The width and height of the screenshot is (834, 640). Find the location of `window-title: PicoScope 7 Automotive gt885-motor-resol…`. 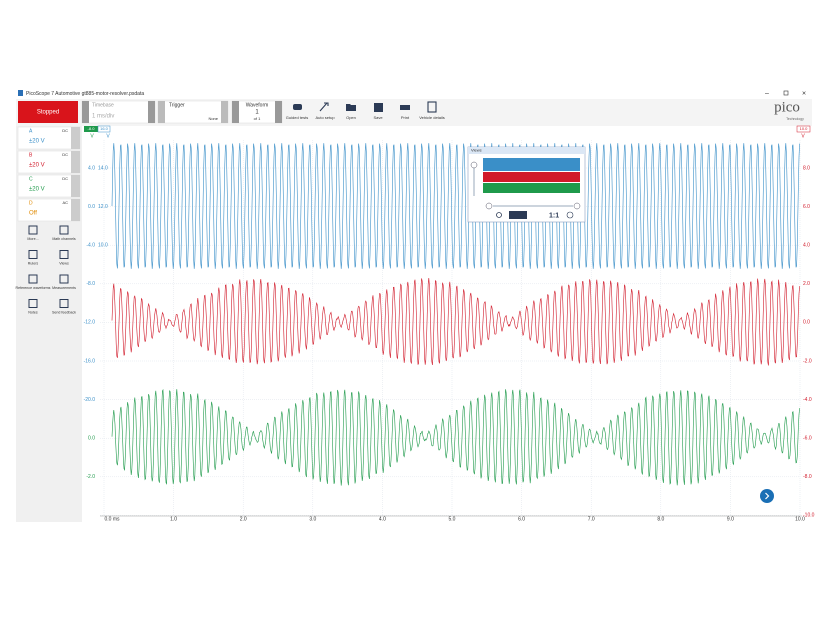

window-title: PicoScope 7 Automotive gt885-motor-resol… is located at coordinates (85, 94).